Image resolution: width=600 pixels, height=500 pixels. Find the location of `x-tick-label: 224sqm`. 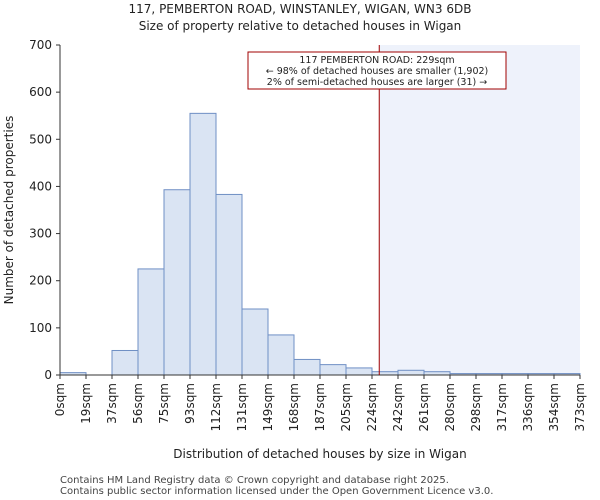

x-tick-label: 224sqm is located at coordinates (372, 407).